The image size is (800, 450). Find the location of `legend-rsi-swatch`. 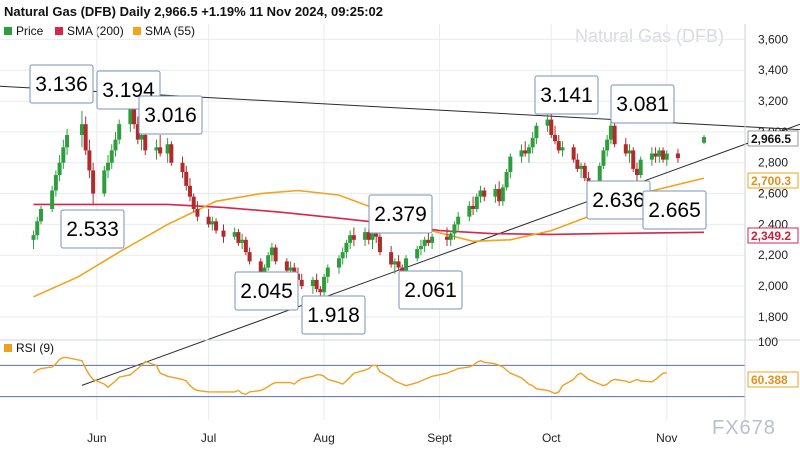

legend-rsi-swatch is located at coordinates (8, 348).